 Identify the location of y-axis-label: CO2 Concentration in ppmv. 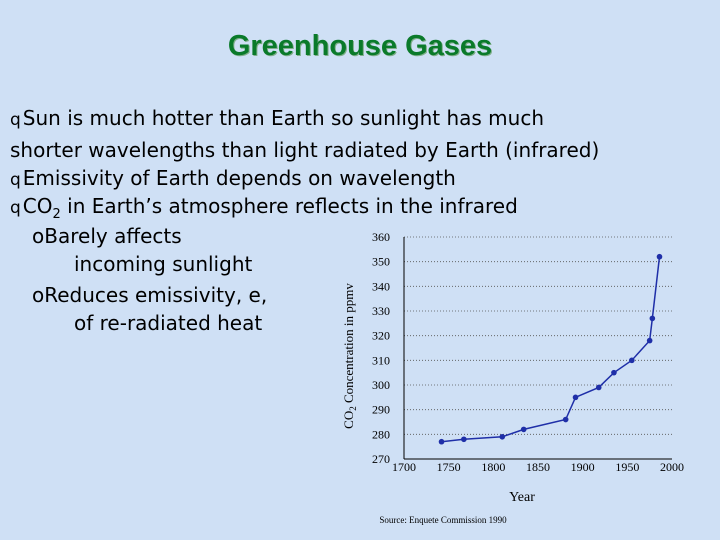
(349, 356).